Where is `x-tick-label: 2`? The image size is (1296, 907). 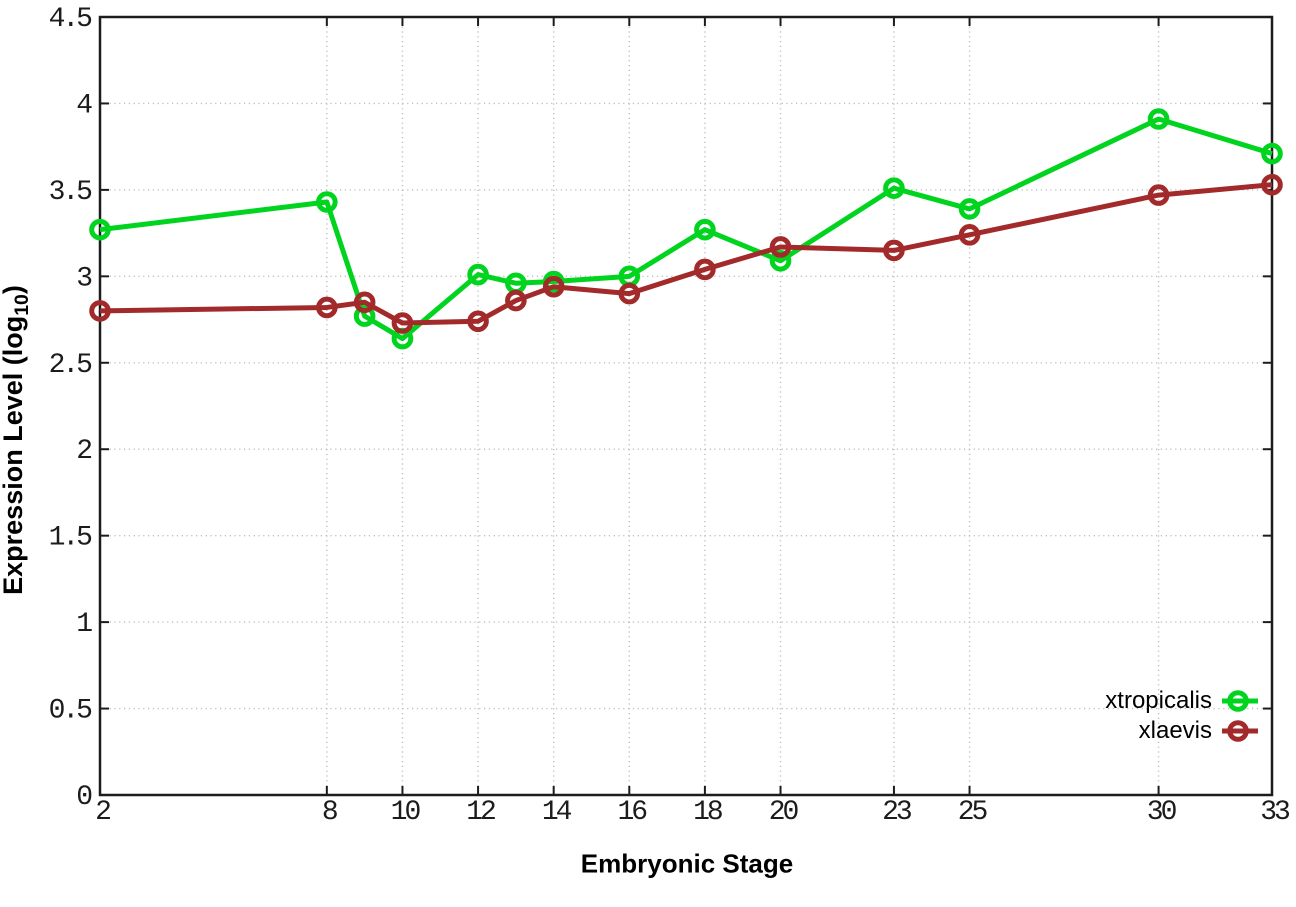
x-tick-label: 2 is located at coordinates (102, 812).